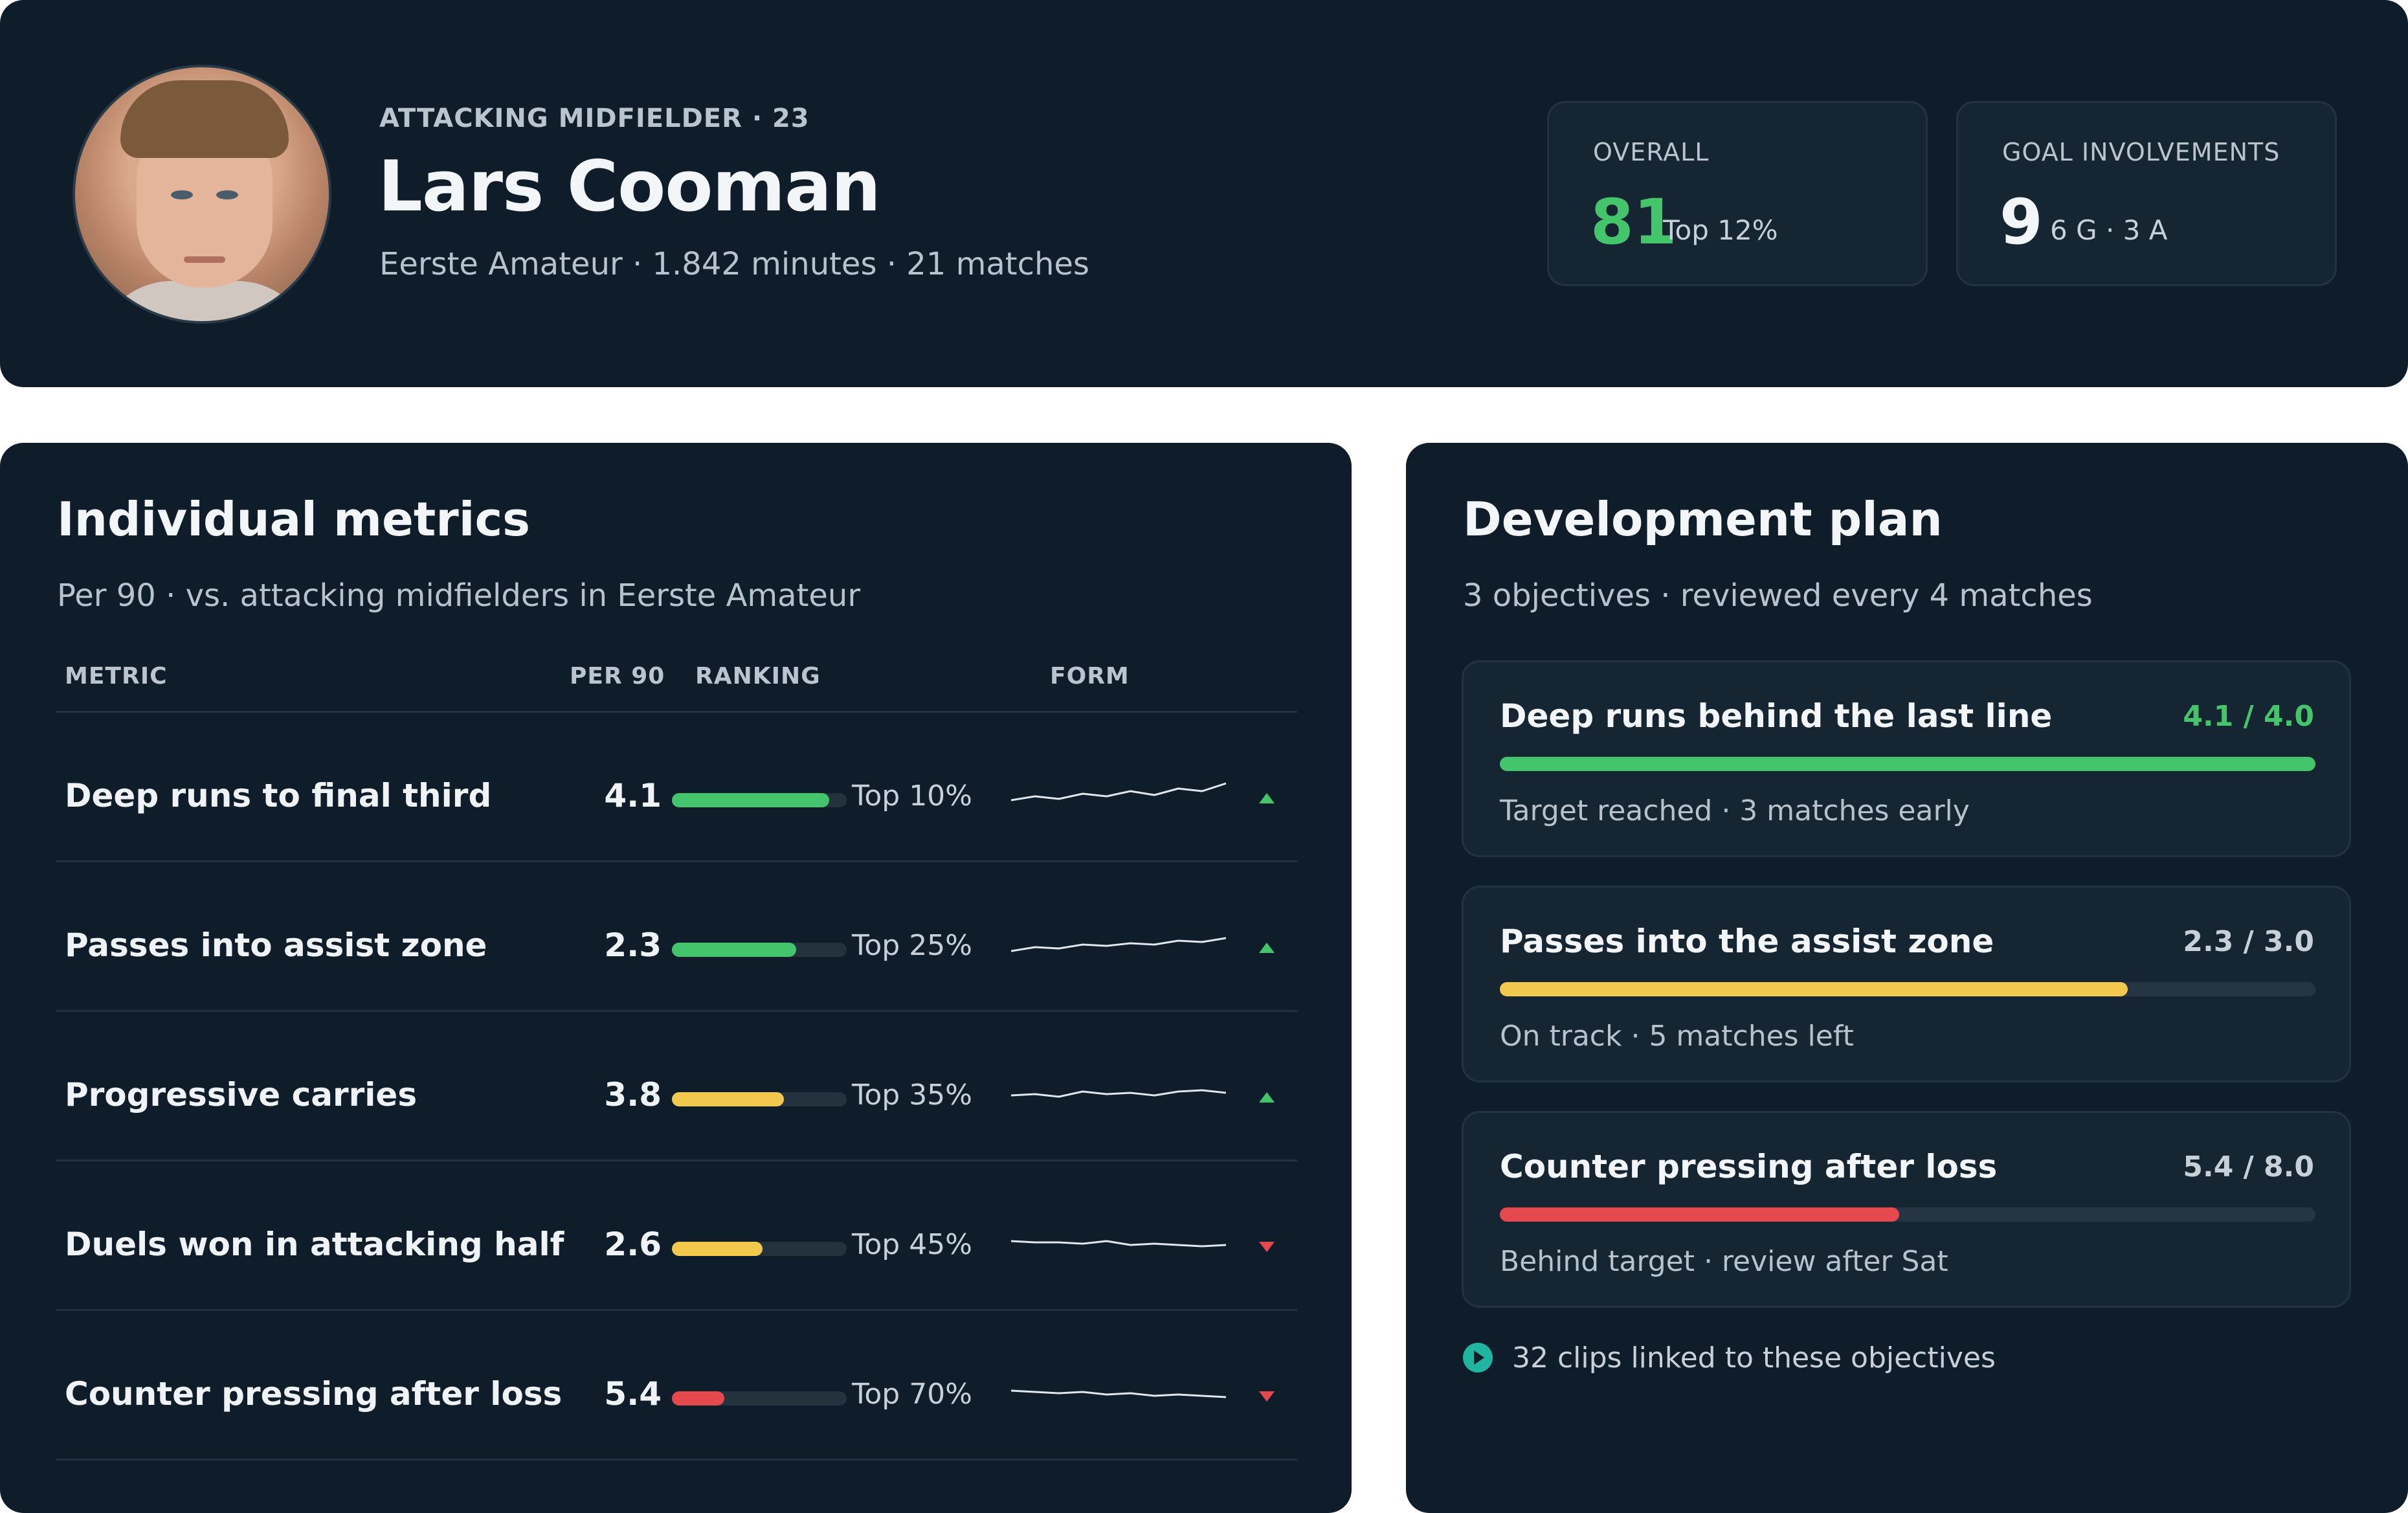 The image size is (2408, 1513). Describe the element at coordinates (1724, 1261) in the screenshot. I see `objective-note: Behind target · review after Sat` at that location.